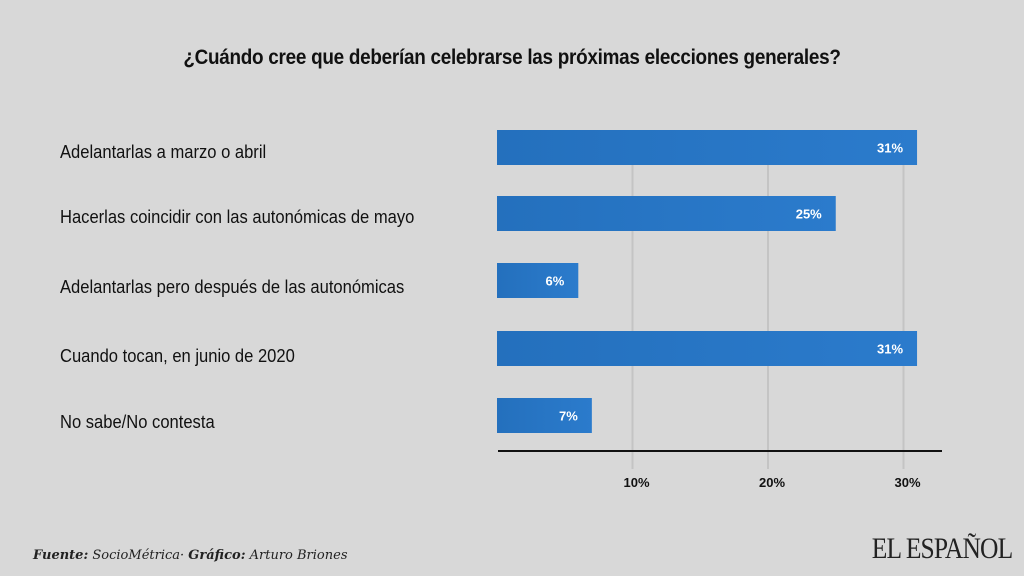  Describe the element at coordinates (138, 555) in the screenshot. I see `source-value: SocioMétrica·` at that location.